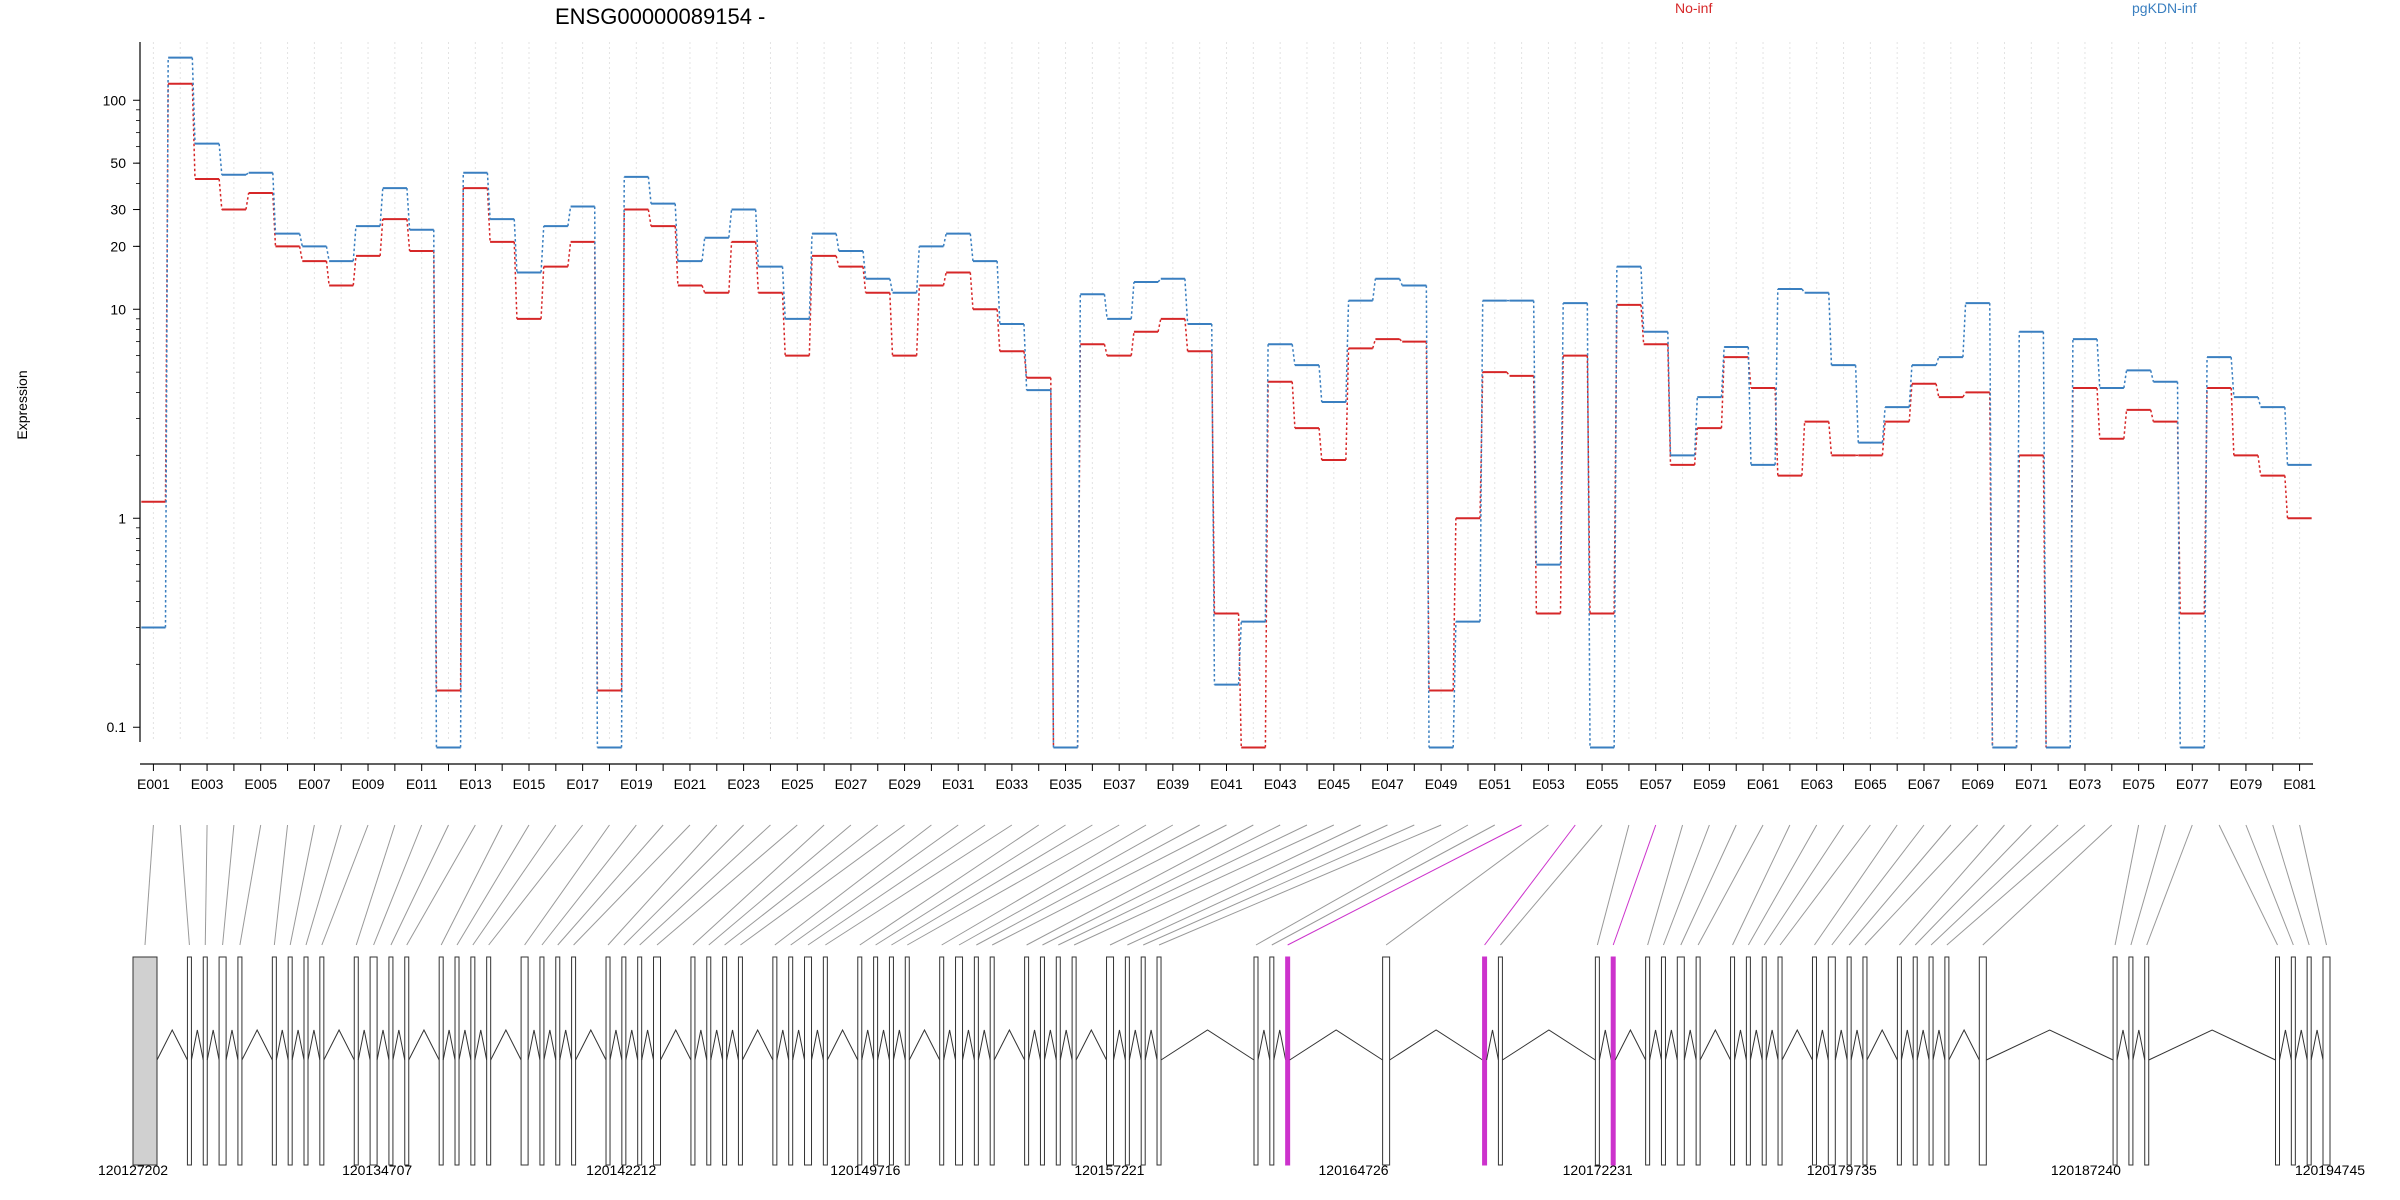  I want to click on intron-line-e080, so click(2317, 1045).